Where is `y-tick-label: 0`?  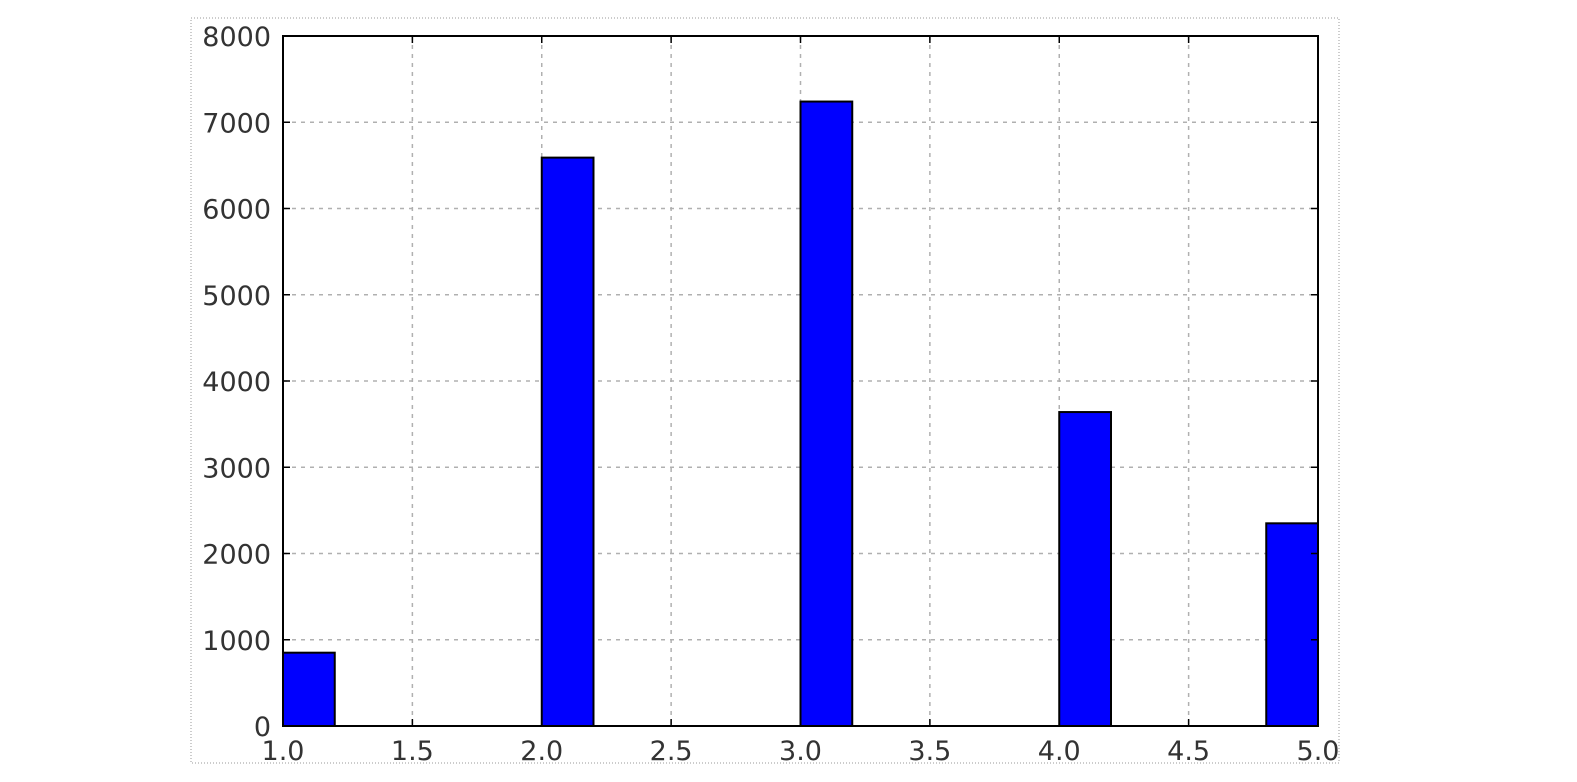
y-tick-label: 0 is located at coordinates (262, 727).